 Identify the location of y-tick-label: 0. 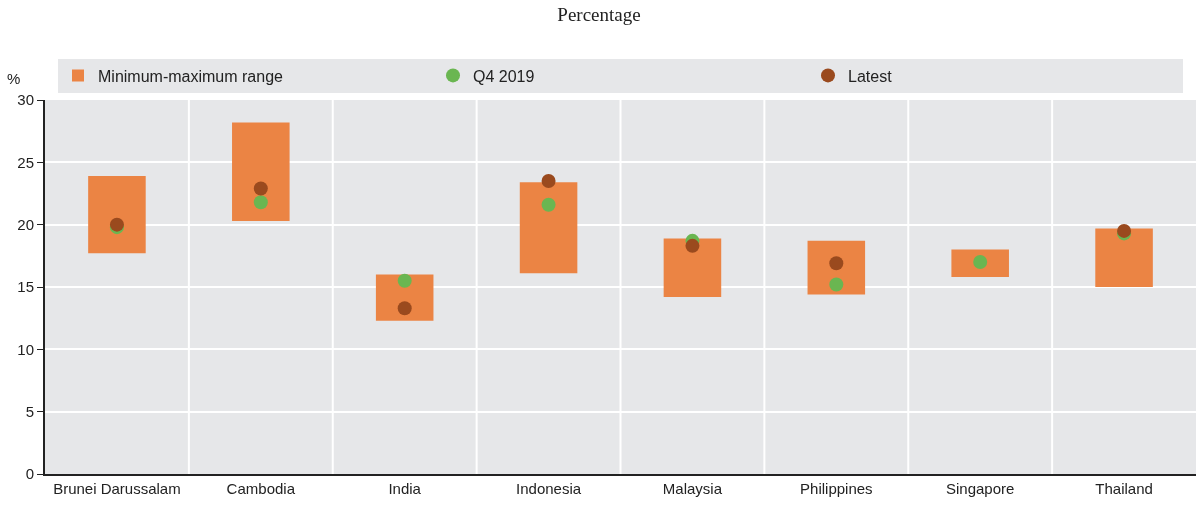
(29, 474).